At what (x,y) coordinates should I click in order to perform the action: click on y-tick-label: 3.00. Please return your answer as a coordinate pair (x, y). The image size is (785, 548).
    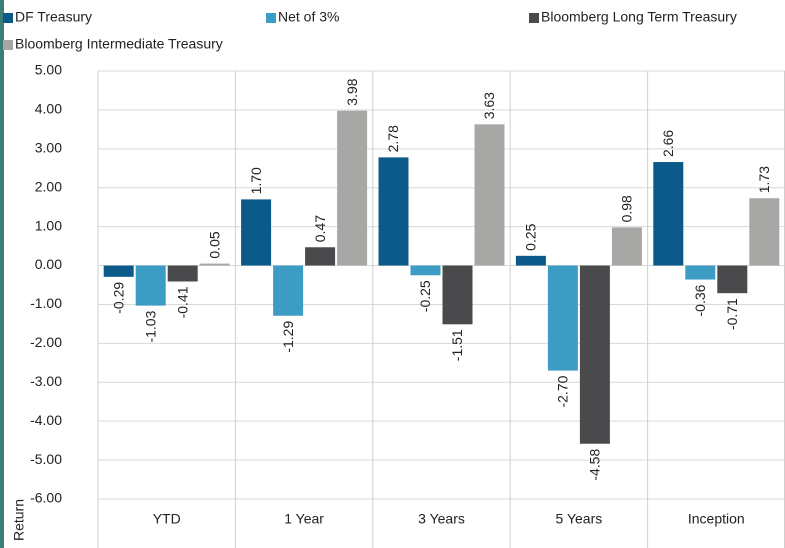
    Looking at the image, I should click on (48, 148).